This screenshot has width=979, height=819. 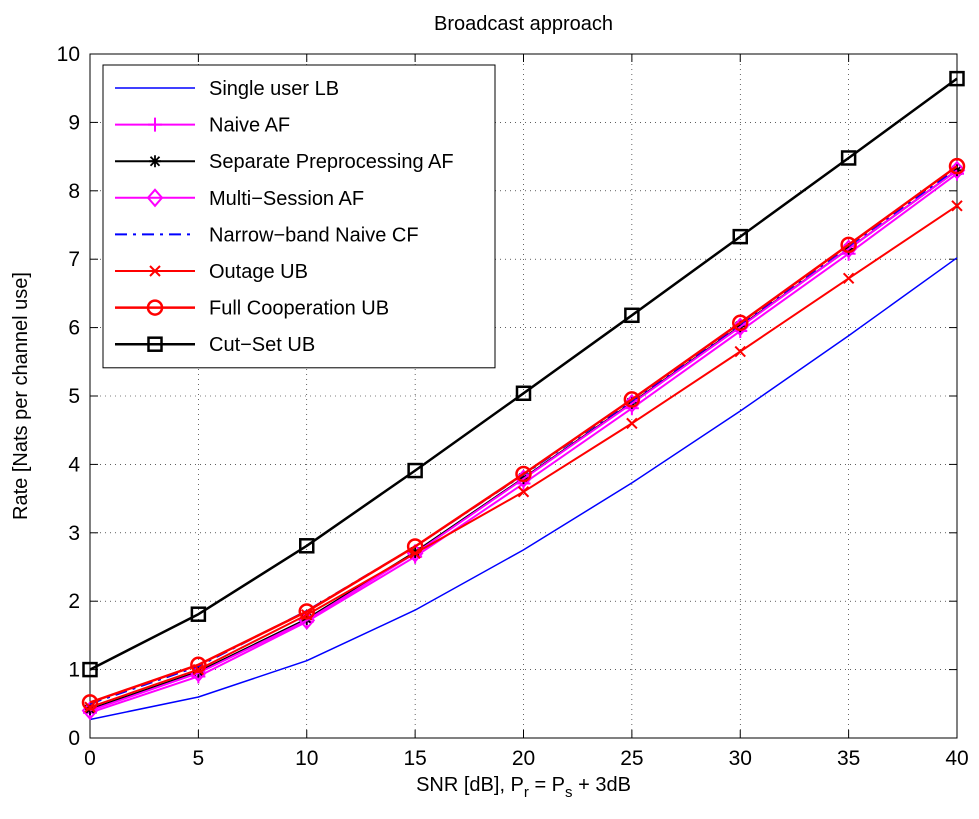 What do you see at coordinates (74, 601) in the screenshot?
I see `y-tick-label: 2` at bounding box center [74, 601].